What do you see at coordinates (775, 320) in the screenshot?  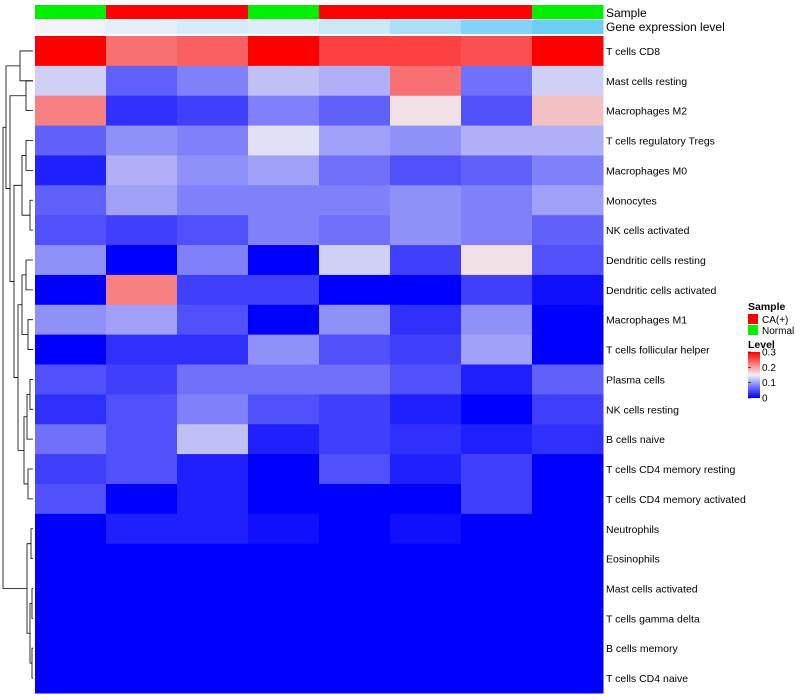 I see `legend-sample-label: CA(+)` at bounding box center [775, 320].